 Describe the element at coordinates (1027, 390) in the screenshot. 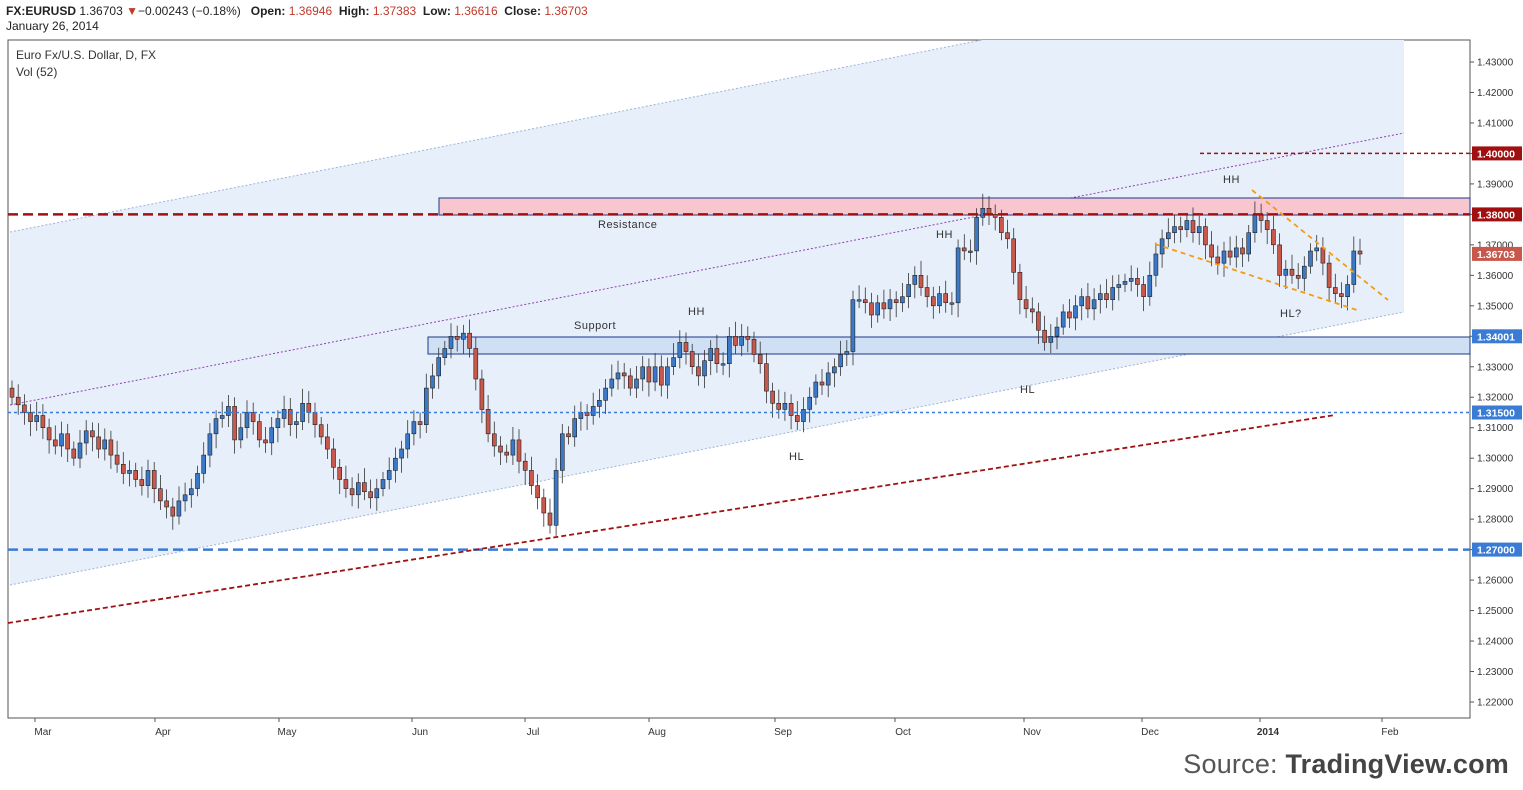

I see `annotation-label: HL` at that location.